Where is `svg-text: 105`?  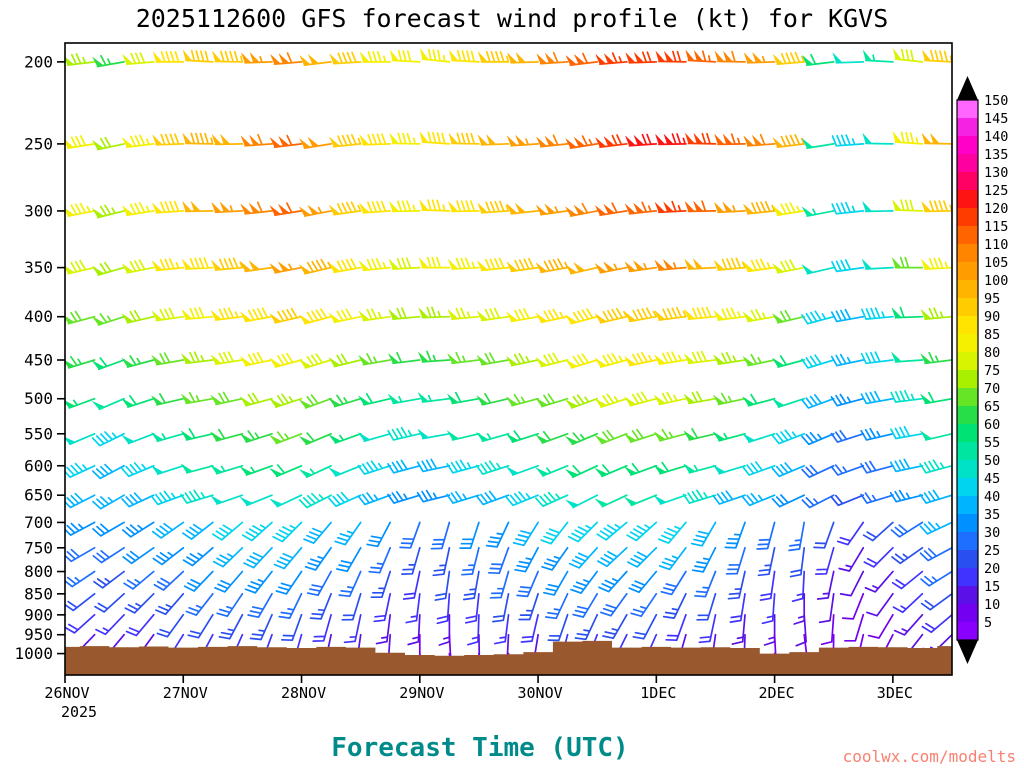
svg-text: 105 is located at coordinates (996, 263).